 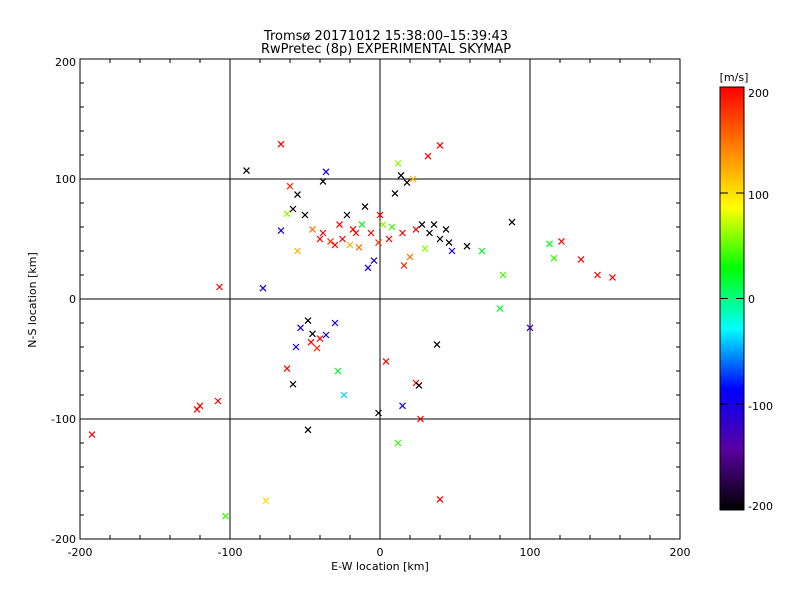 I want to click on y-axis-label: N-S location [km], so click(x=32, y=300).